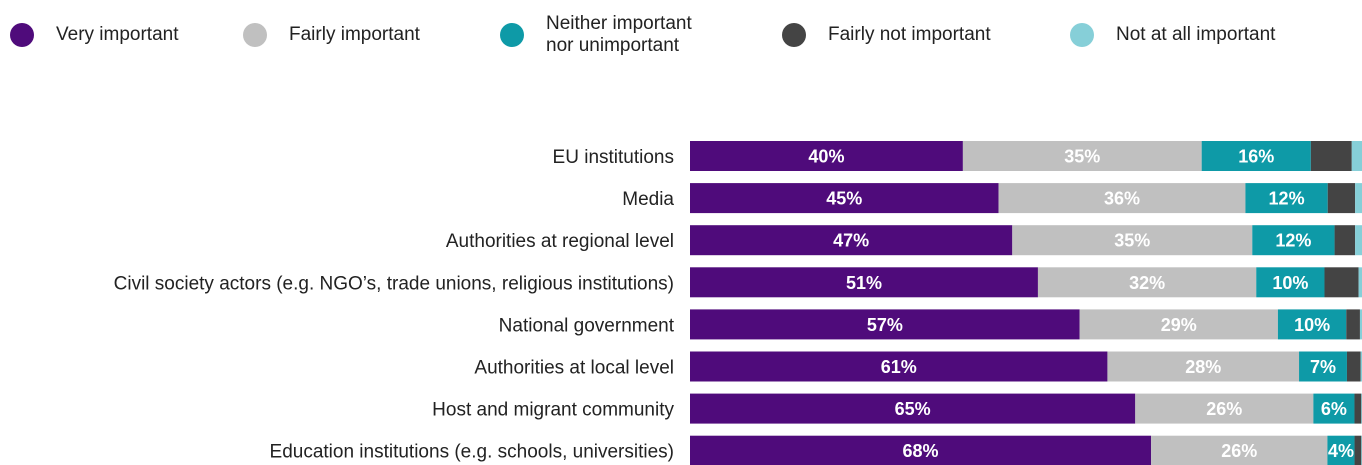  I want to click on legend-label-2: Neither important nor unimportant, so click(619, 34).